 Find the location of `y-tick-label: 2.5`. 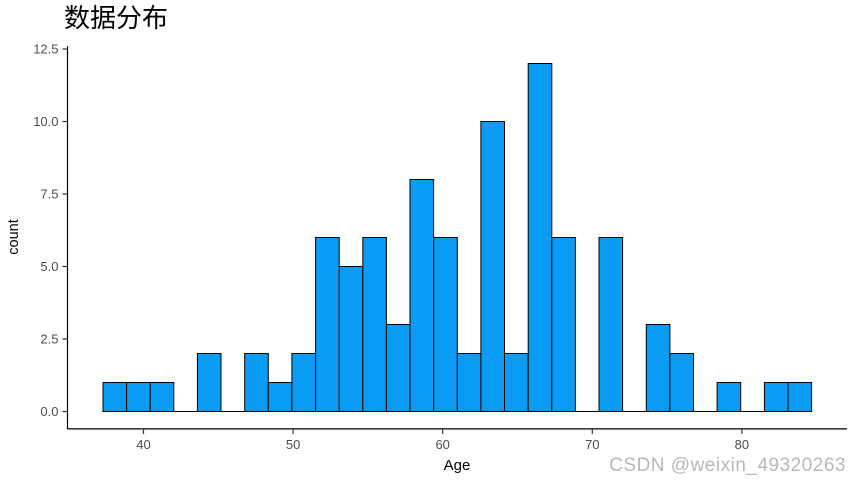

y-tick-label: 2.5 is located at coordinates (49, 339).